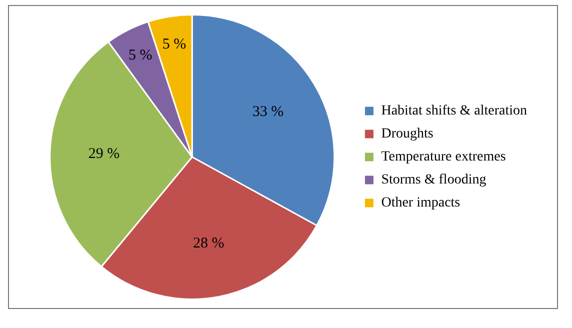  What do you see at coordinates (454, 111) in the screenshot?
I see `legend-label: Habitat shifts & alteration` at bounding box center [454, 111].